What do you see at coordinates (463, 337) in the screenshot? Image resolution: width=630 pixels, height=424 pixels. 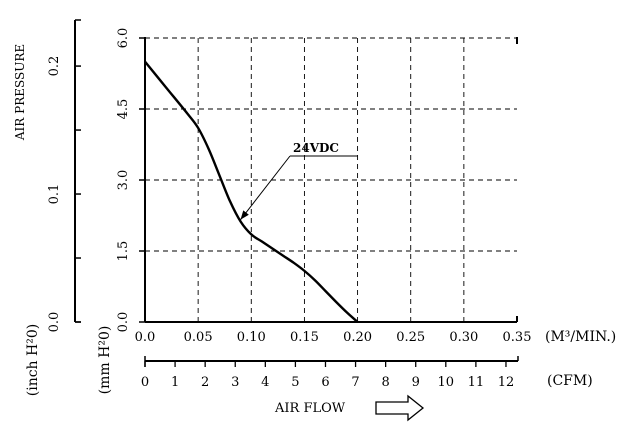 I see `m3-x-tick-label: 0.30` at bounding box center [463, 337].